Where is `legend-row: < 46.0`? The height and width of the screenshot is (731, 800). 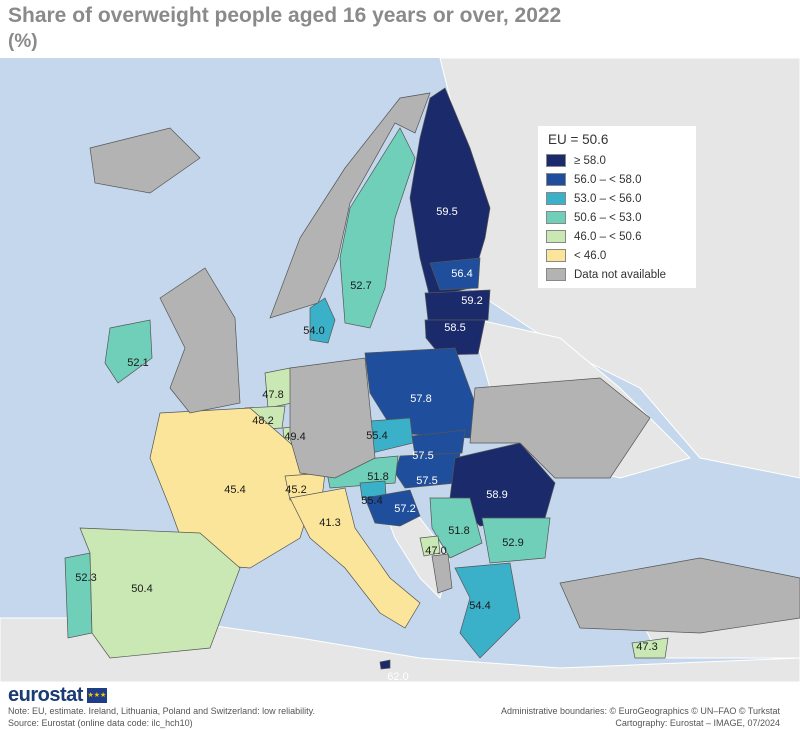
legend-row: < 46.0 is located at coordinates (617, 255).